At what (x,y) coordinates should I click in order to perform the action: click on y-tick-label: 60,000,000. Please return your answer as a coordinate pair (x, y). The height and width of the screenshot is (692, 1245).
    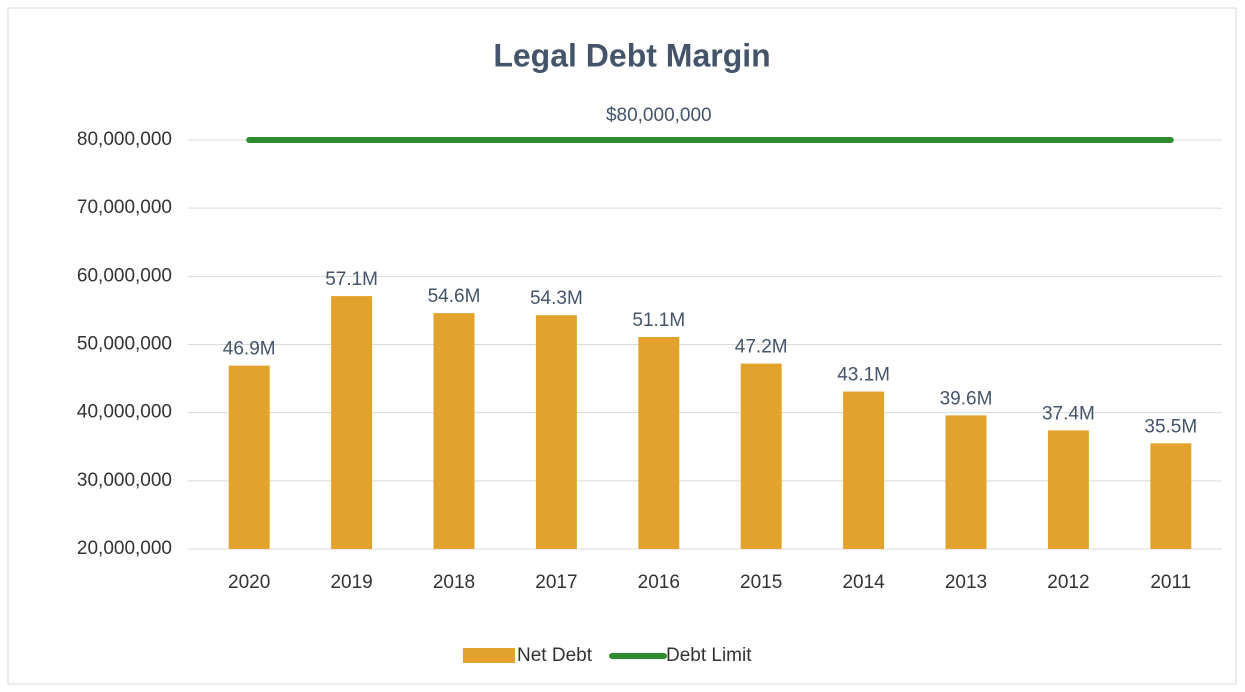
    Looking at the image, I should click on (124, 275).